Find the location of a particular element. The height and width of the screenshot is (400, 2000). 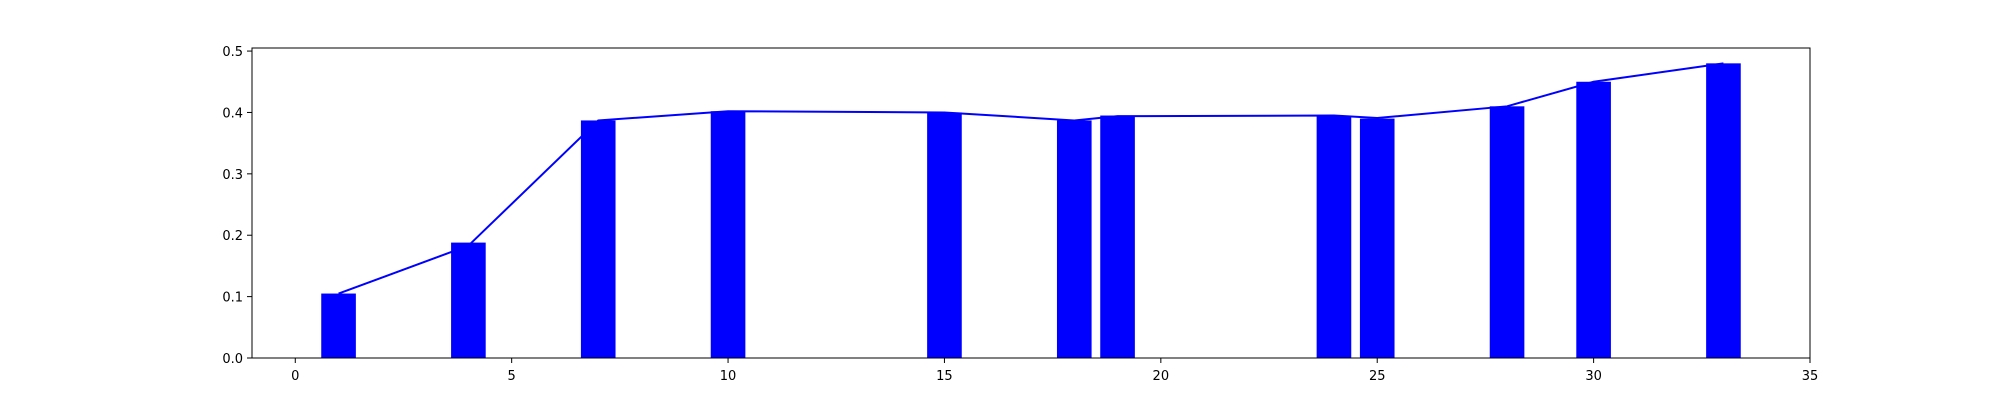

x-tick-label: 25 is located at coordinates (1377, 376).